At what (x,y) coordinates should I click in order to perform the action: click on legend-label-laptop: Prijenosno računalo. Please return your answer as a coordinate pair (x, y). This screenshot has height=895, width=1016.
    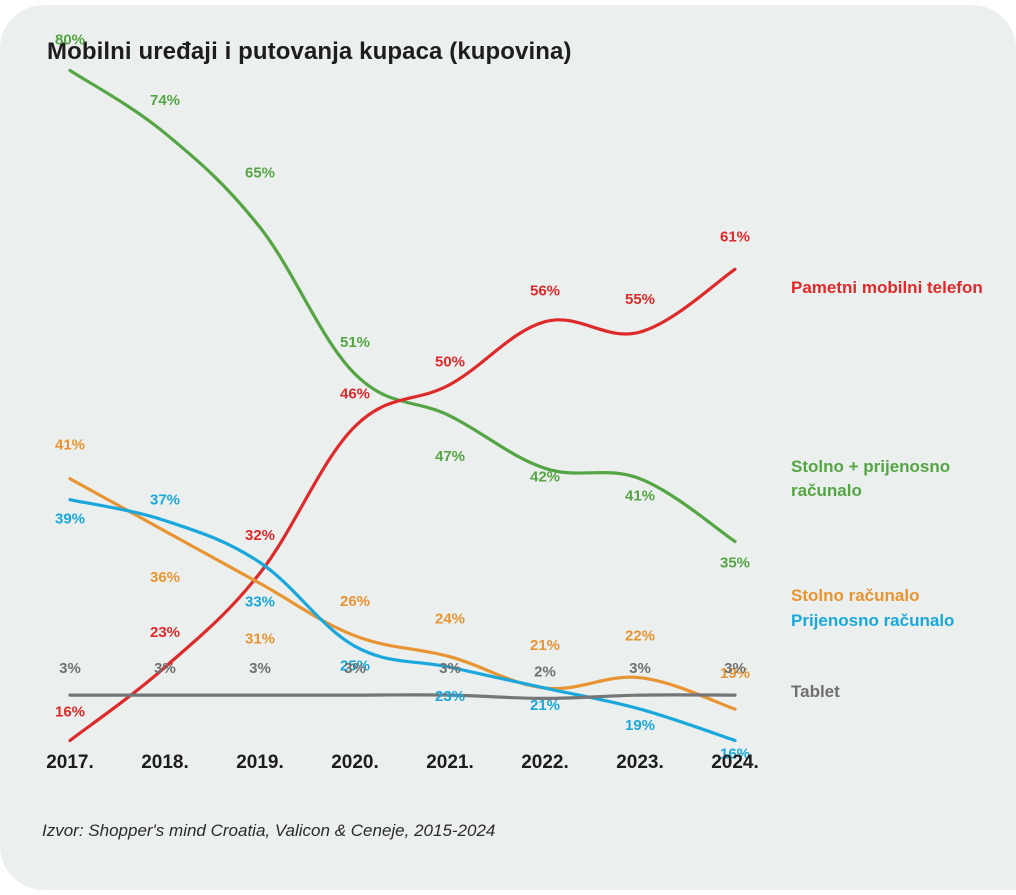
    Looking at the image, I should click on (872, 620).